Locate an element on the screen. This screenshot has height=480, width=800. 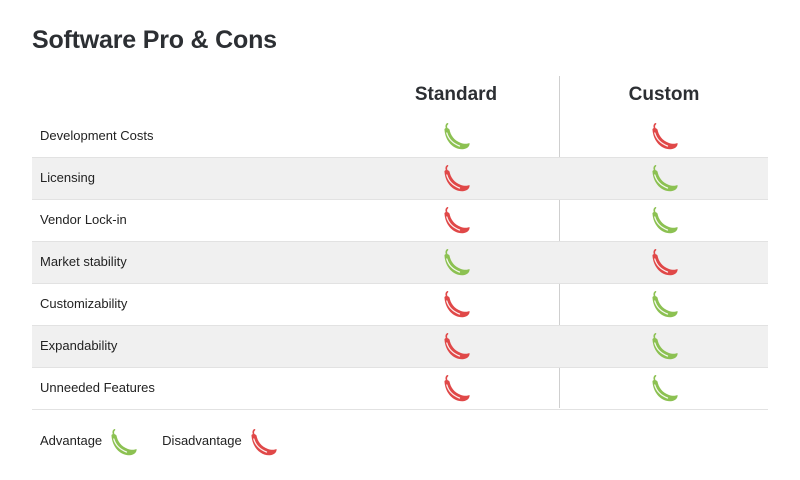
legend-item-advantage: Advantage is located at coordinates (88, 442).